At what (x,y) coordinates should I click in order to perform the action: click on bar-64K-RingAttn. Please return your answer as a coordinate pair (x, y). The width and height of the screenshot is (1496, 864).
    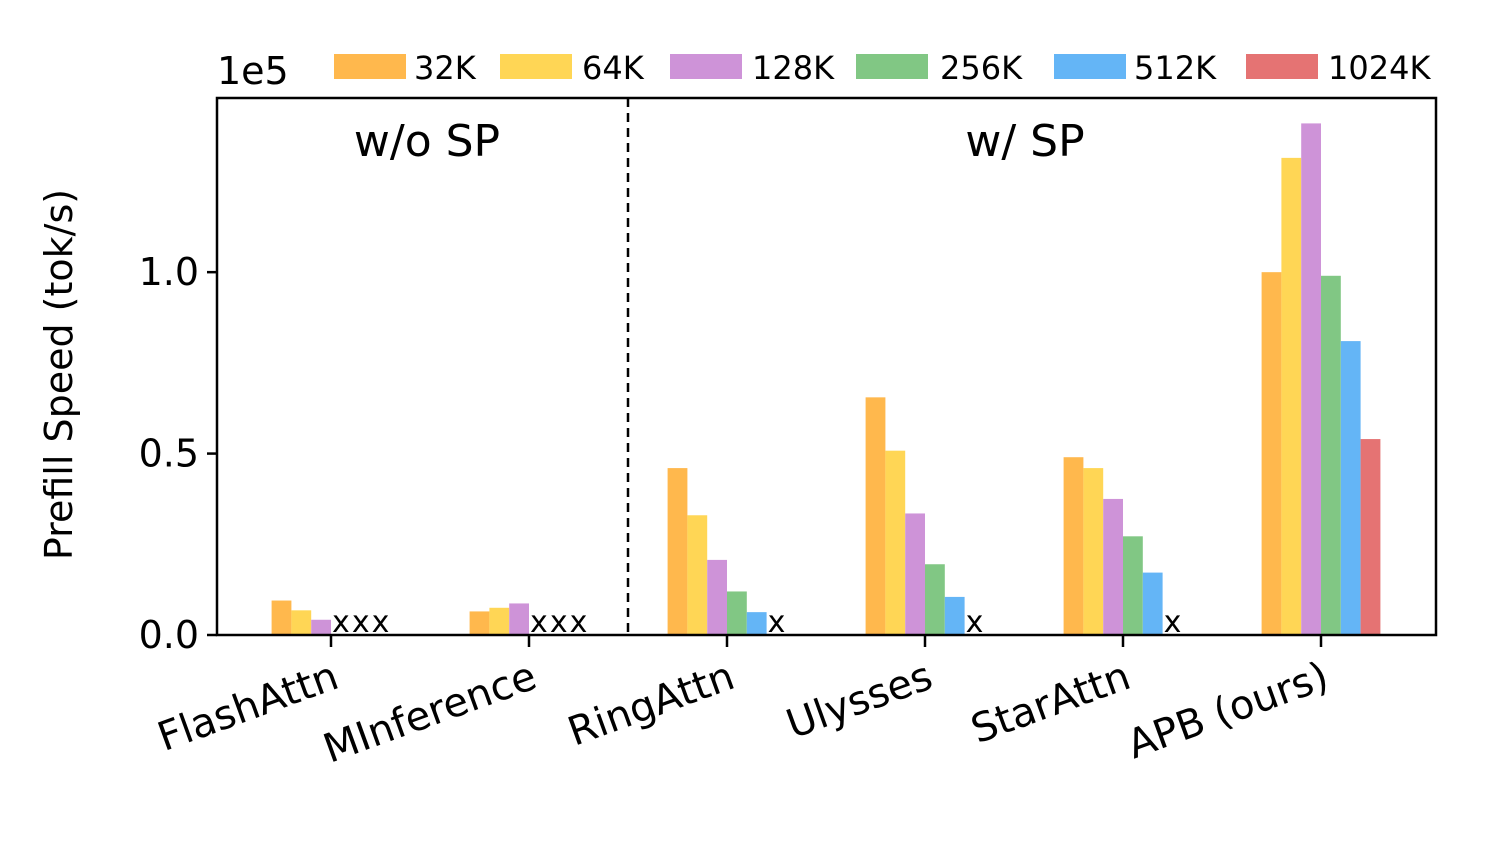
    Looking at the image, I should click on (697, 575).